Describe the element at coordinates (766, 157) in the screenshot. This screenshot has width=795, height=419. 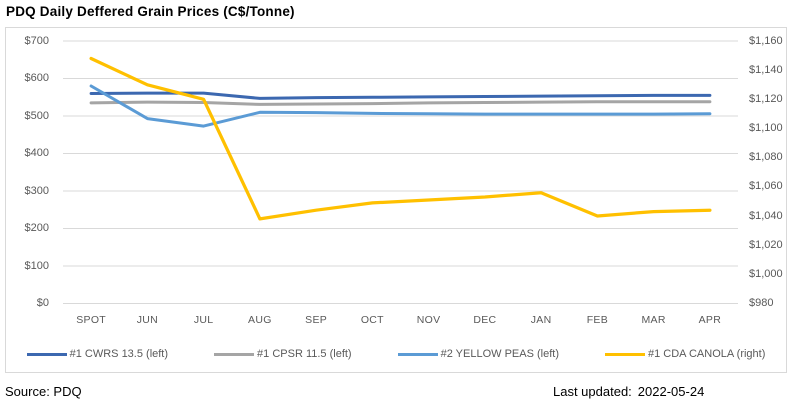
I see `y-axis-label-right: $1,080` at that location.